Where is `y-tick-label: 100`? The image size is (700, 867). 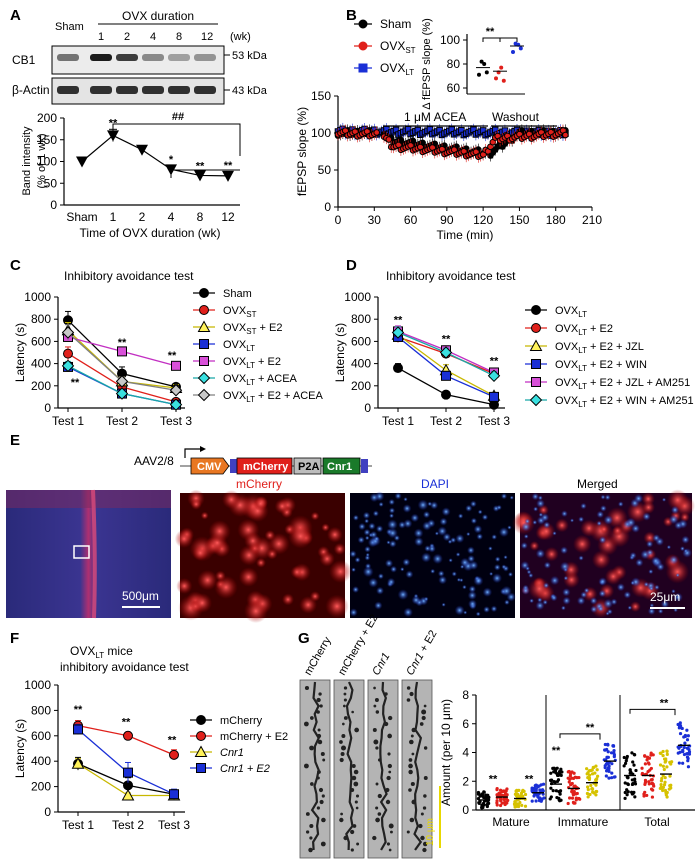 y-tick-label: 100 is located at coordinates (47, 162).